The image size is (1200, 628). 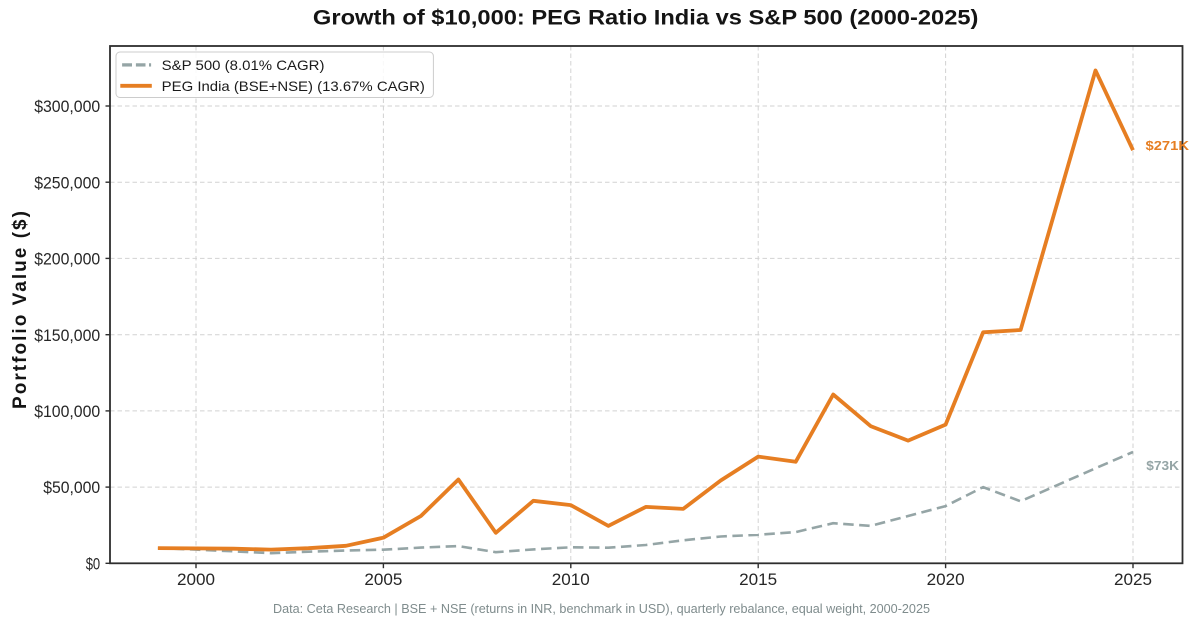 What do you see at coordinates (67, 183) in the screenshot?
I see `svg-text: $250,000` at bounding box center [67, 183].